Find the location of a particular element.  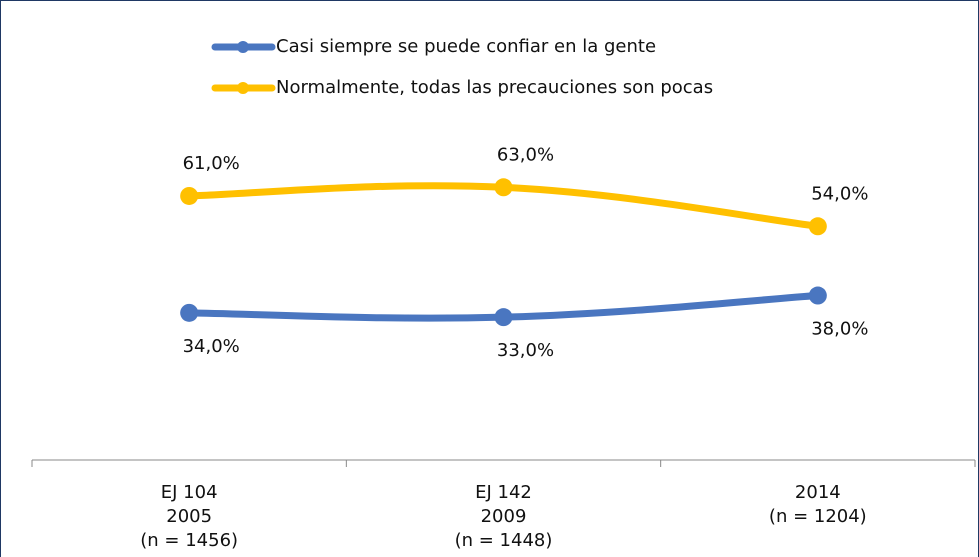

x-tick-label: EJ 142 is located at coordinates (503, 492).